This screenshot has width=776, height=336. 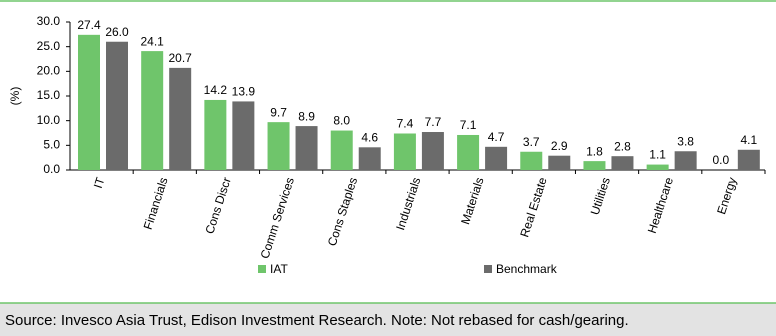 What do you see at coordinates (99, 182) in the screenshot?
I see `x-tick-label: IT` at bounding box center [99, 182].